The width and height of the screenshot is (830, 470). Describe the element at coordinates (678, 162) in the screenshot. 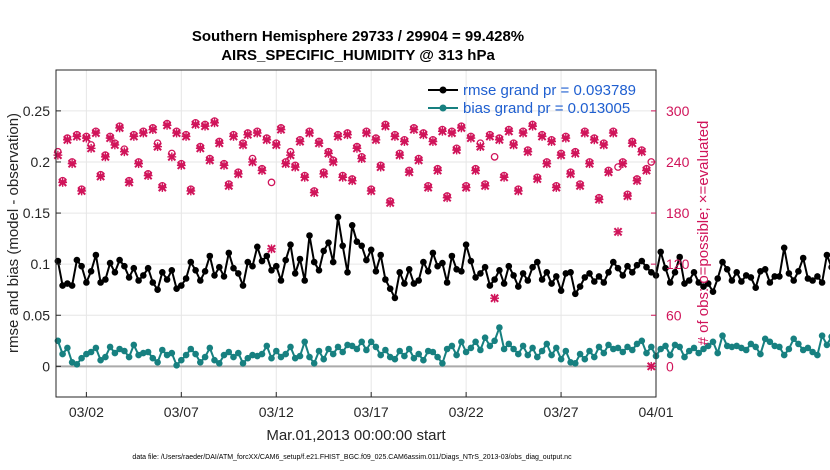

I see `y2-tick-label-4: 240` at that location.